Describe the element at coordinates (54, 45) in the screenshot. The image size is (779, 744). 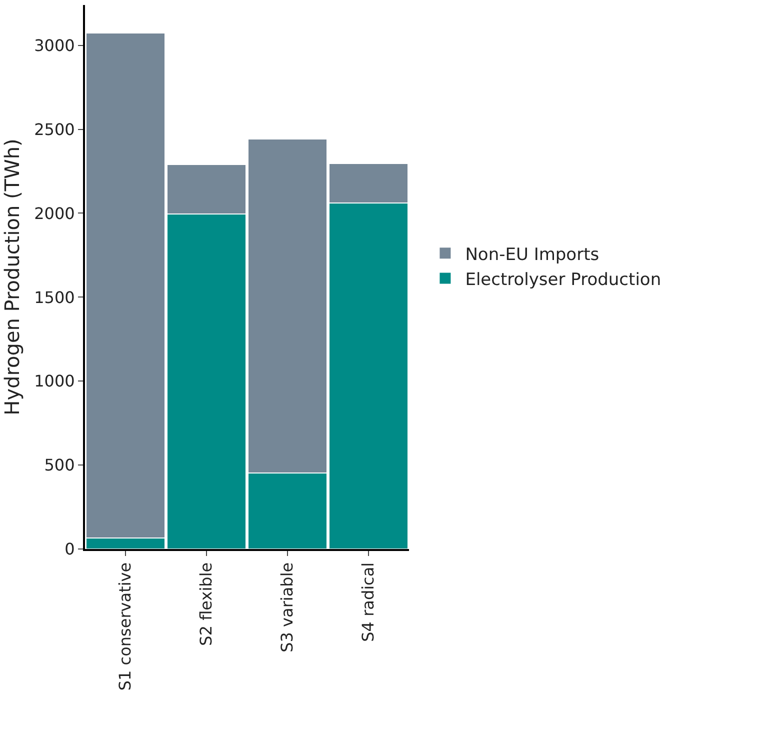
I see `y-tick-label: 3000` at that location.